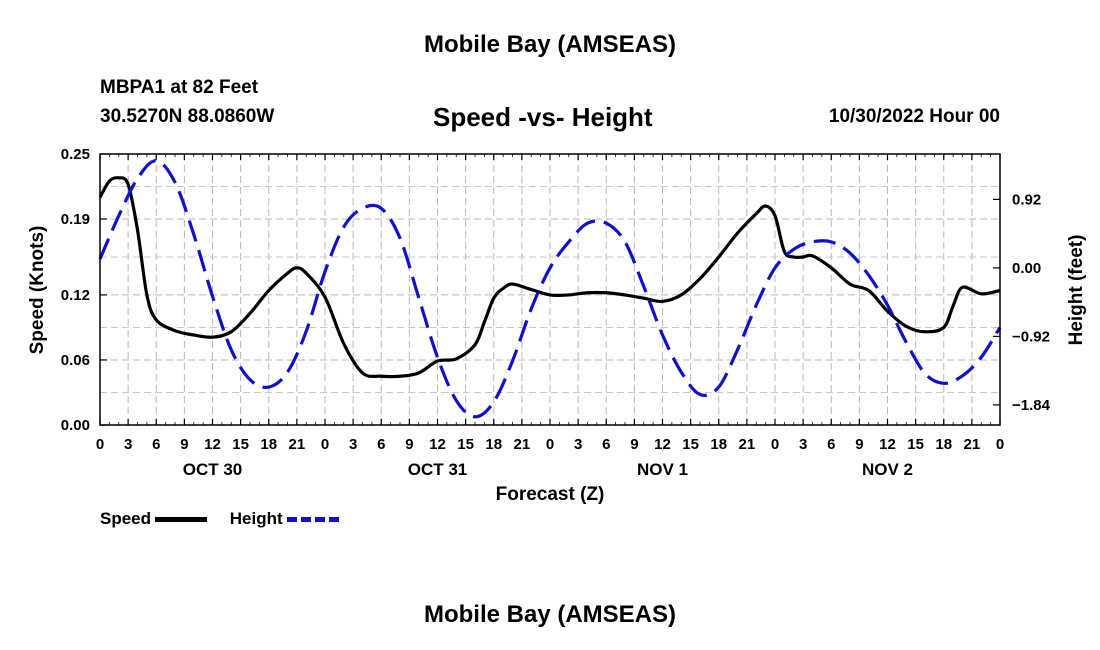  What do you see at coordinates (887, 469) in the screenshot?
I see `x-day-label: NOV 2` at bounding box center [887, 469].